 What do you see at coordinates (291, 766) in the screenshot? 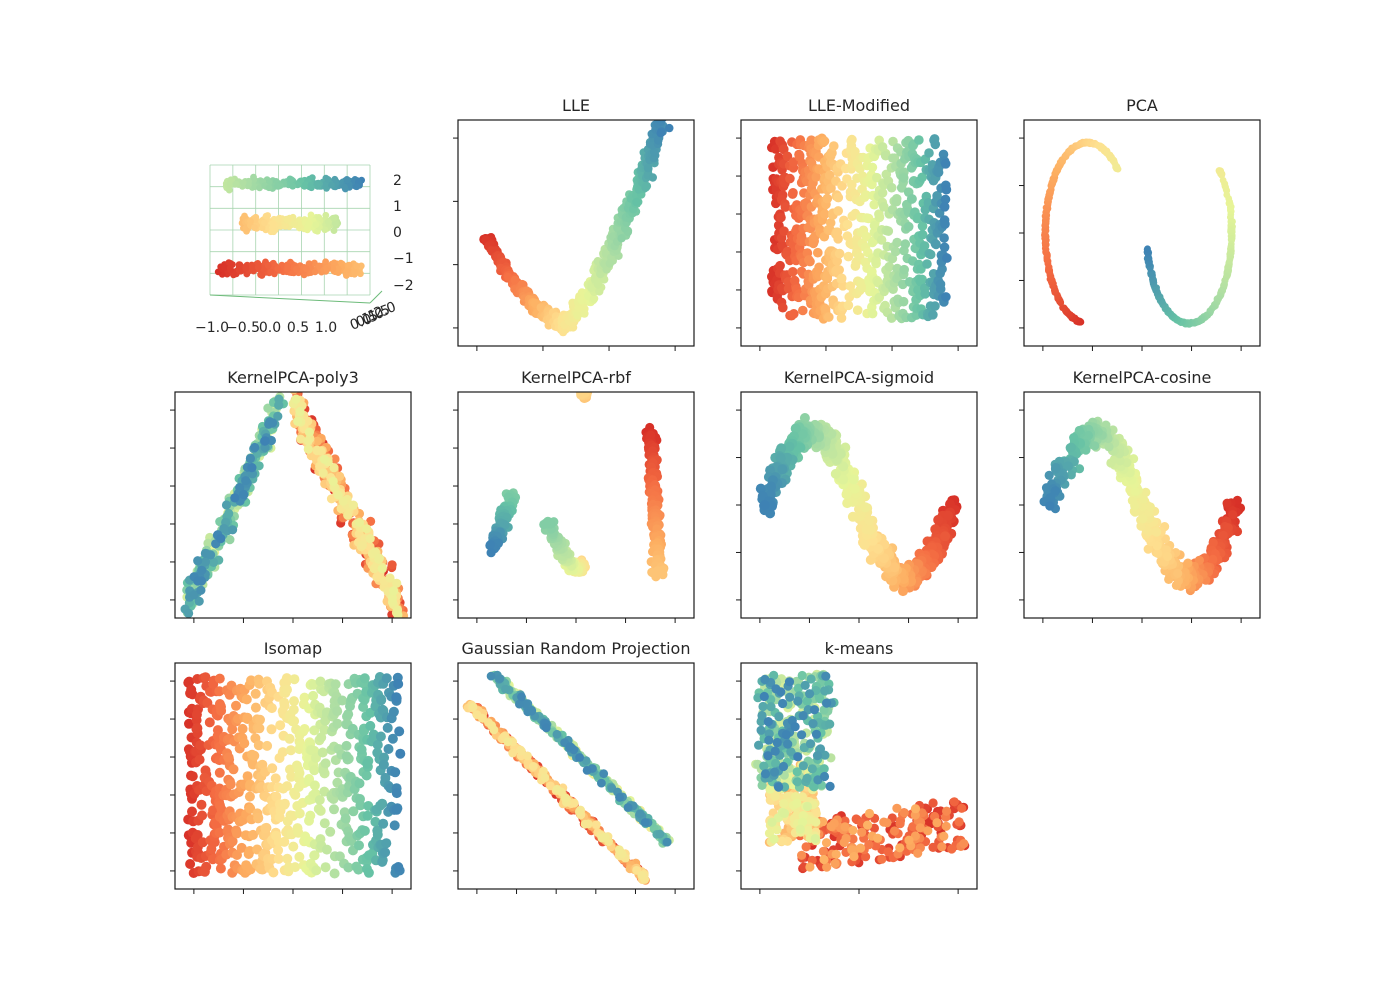
I see `subplot-8: Isomap` at bounding box center [291, 766].